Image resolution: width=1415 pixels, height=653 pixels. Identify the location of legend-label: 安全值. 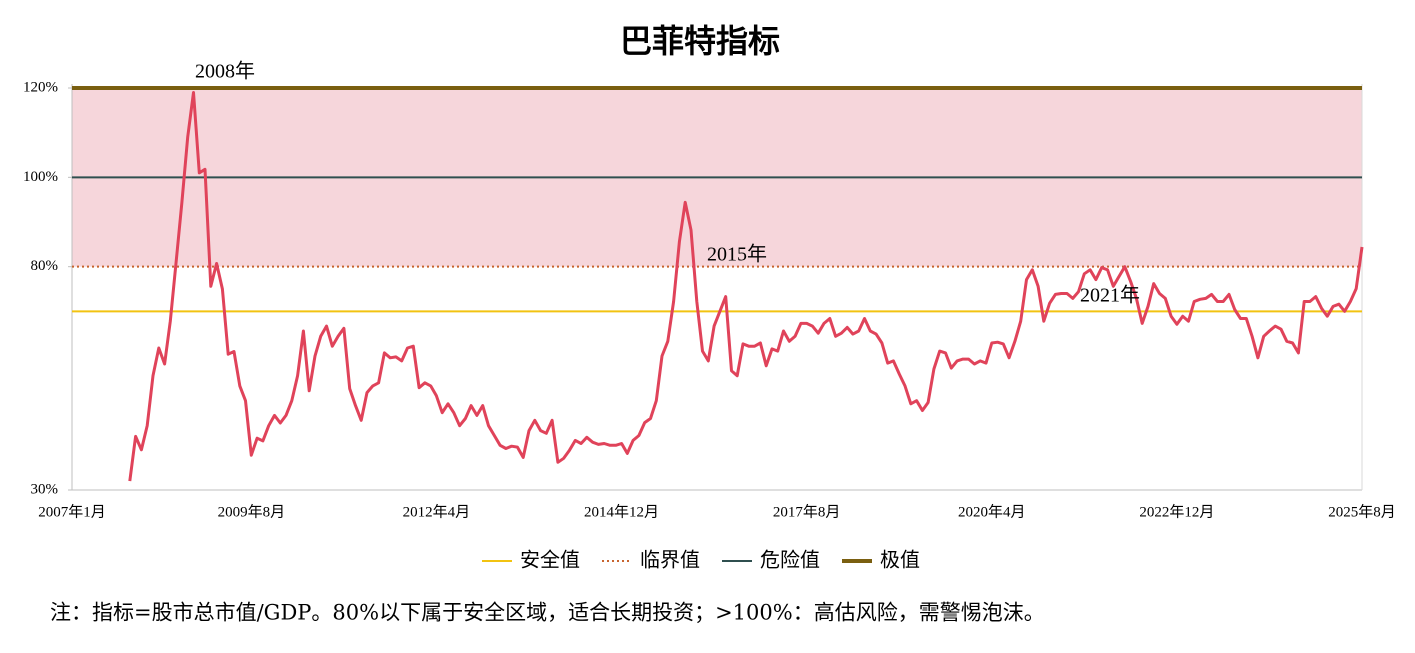
(550, 560).